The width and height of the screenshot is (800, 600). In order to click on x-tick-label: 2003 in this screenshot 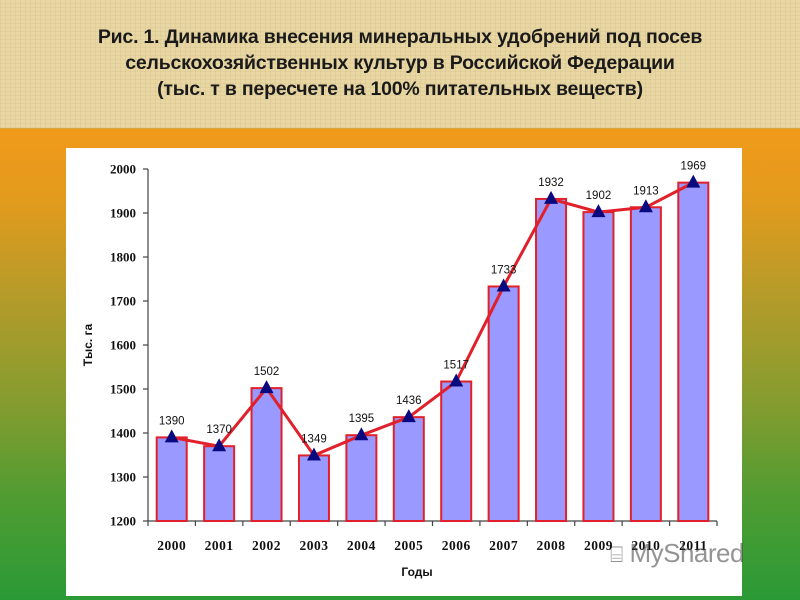, I will do `click(313, 545)`.